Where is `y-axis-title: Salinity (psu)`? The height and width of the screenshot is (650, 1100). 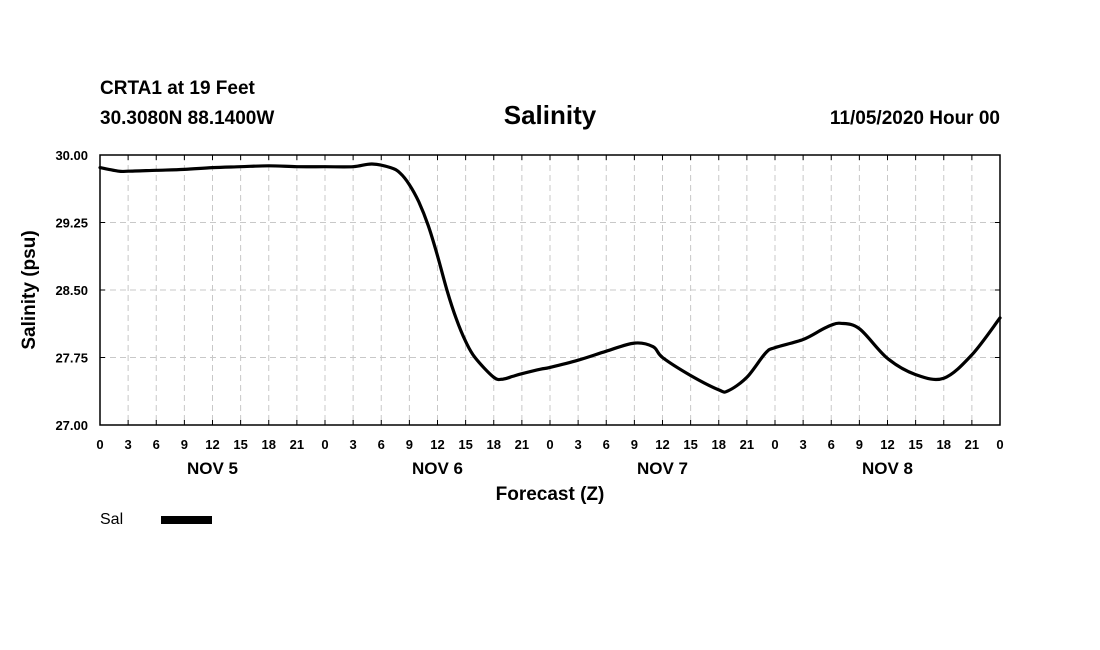
y-axis-title: Salinity (psu) is located at coordinates (29, 289).